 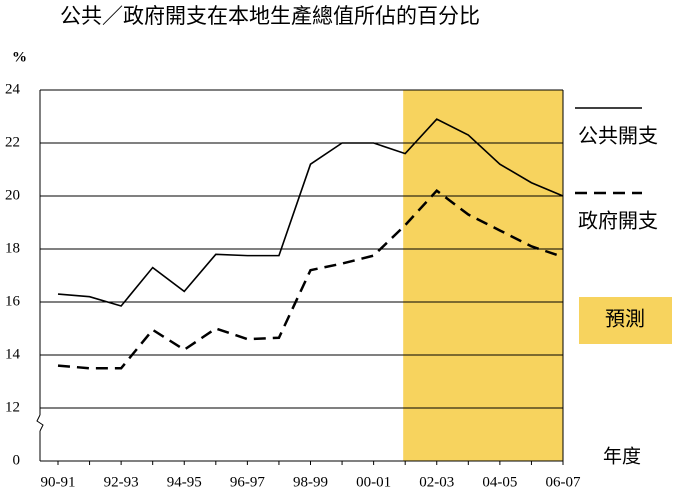 I want to click on y-tick-label: 20, so click(x=12, y=195).